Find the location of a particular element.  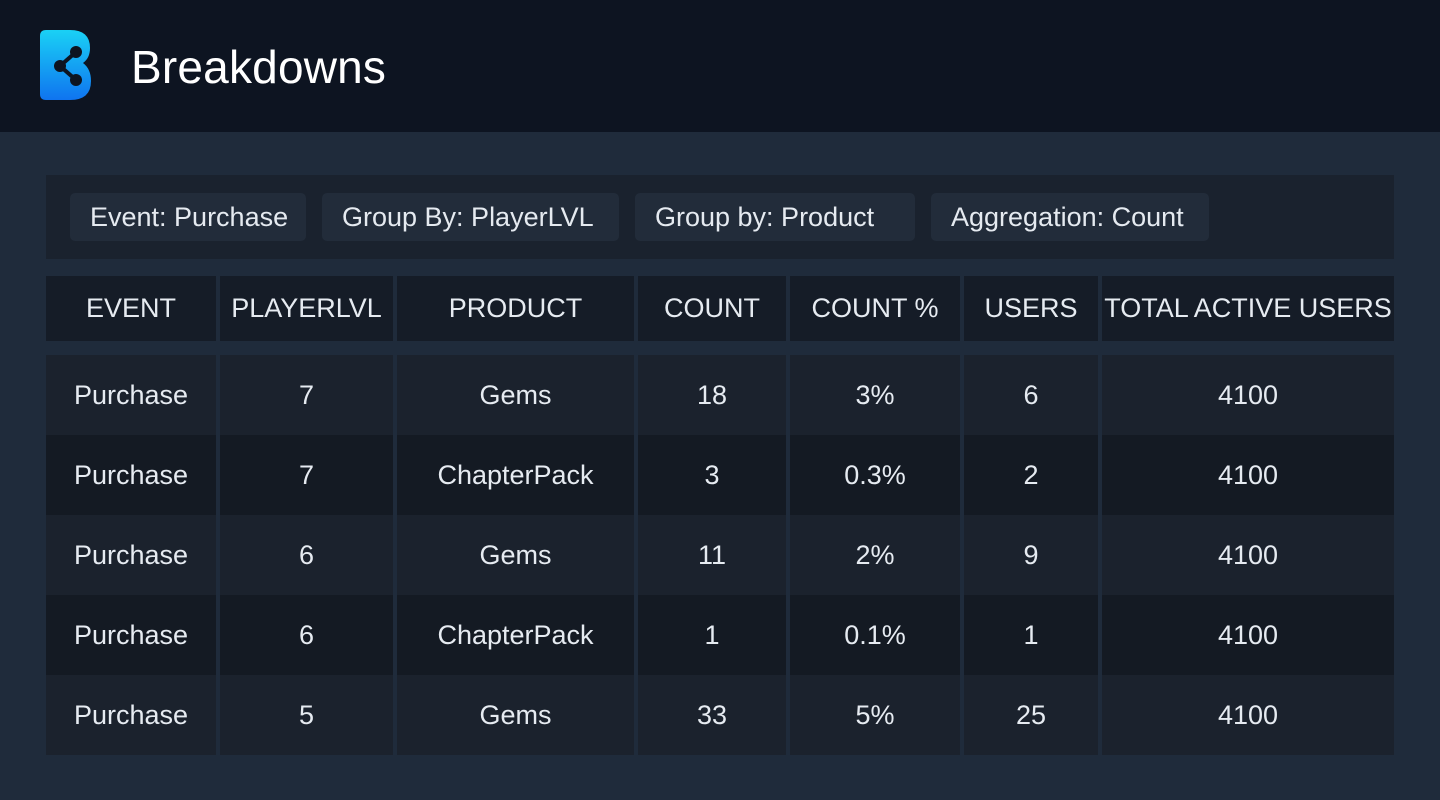

table-row: Purchase 7 ChapterPack 3 0.3% 2 4100 is located at coordinates (720, 475).